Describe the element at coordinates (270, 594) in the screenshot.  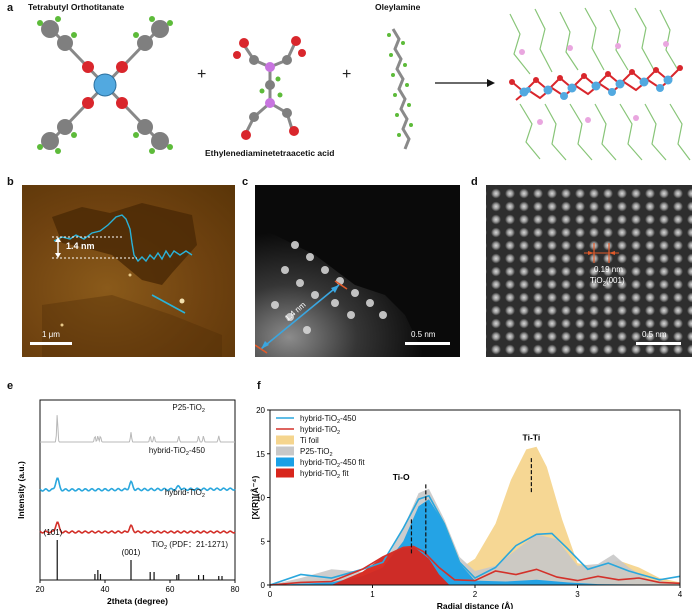
I see `exafs-x-tick-label: 0` at that location.